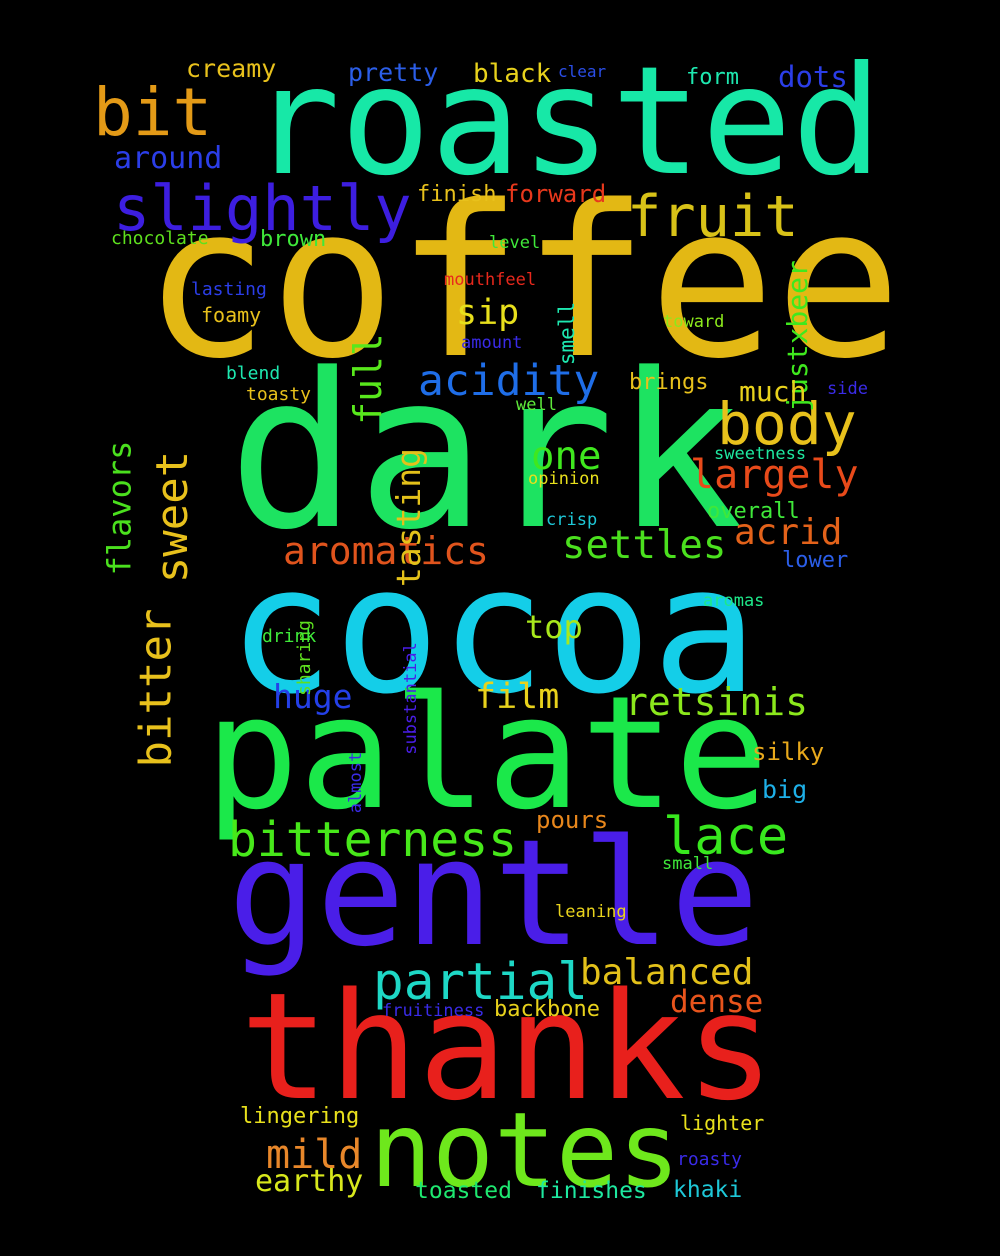  What do you see at coordinates (566, 122) in the screenshot?
I see `word-roasted: roasted` at bounding box center [566, 122].